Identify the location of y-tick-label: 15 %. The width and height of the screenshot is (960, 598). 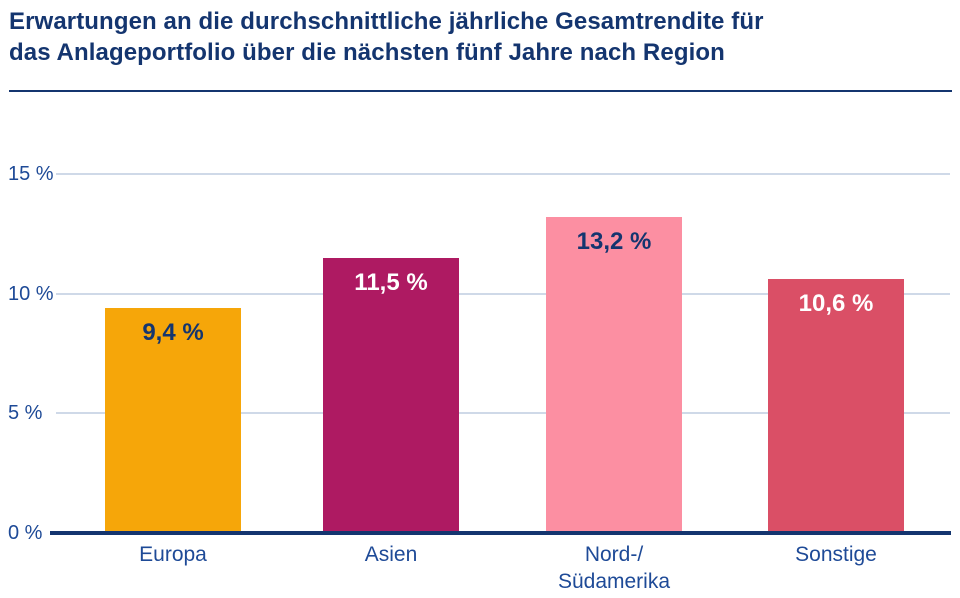
(31, 174).